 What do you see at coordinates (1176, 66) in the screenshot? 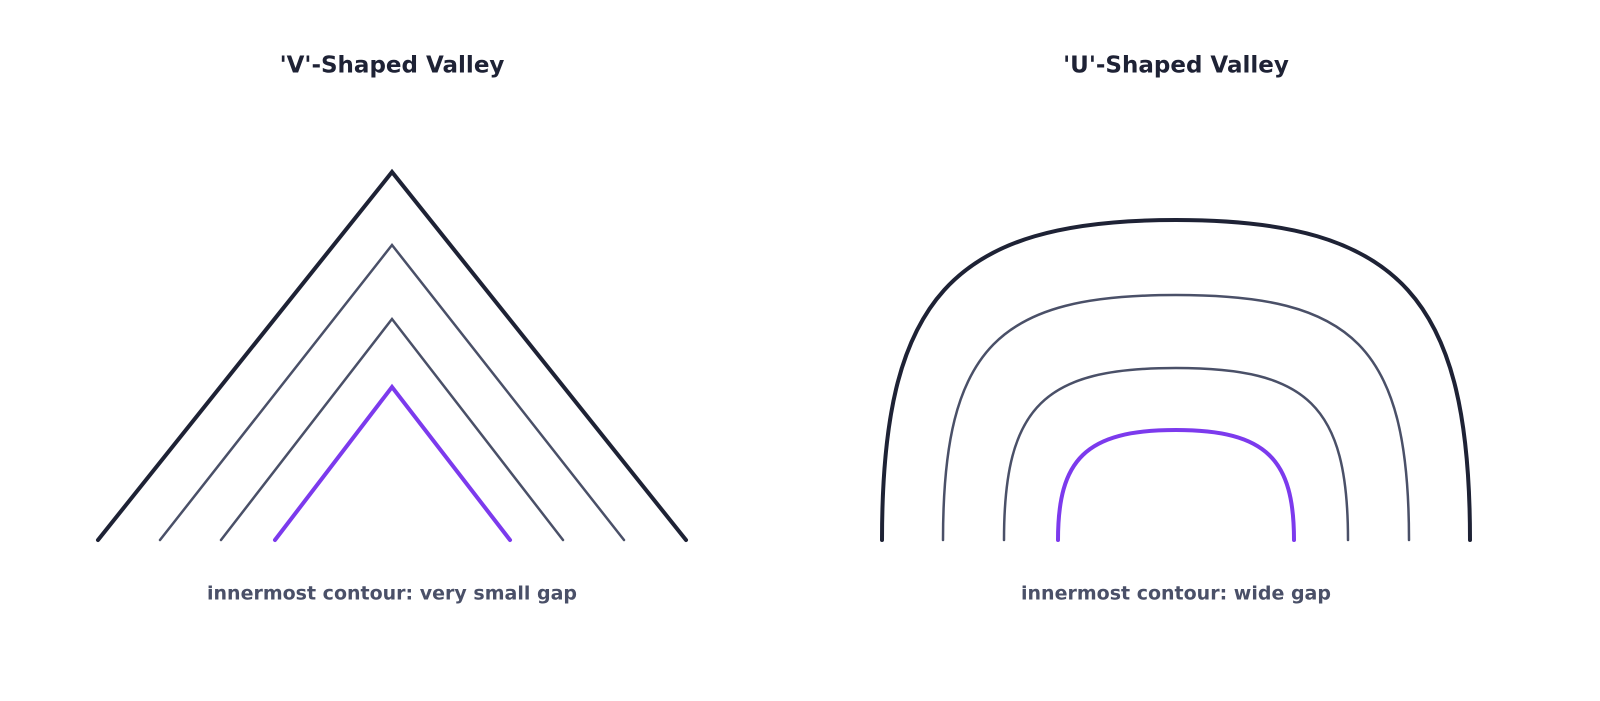
I see `panel-title: 'U'-Shaped Valley` at bounding box center [1176, 66].